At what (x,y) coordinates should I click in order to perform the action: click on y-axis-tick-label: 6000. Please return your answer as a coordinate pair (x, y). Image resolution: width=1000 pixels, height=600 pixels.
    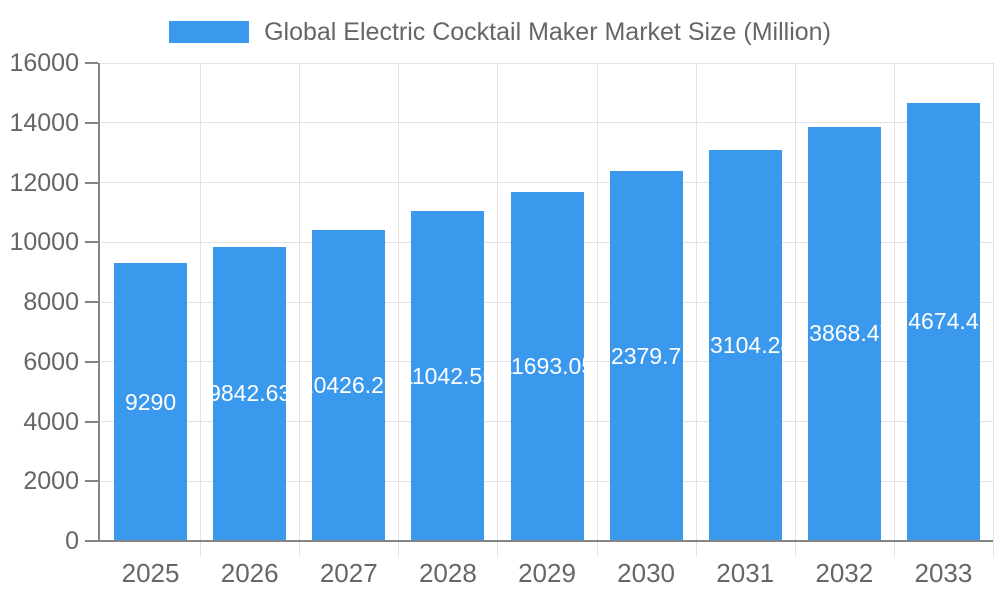
    Looking at the image, I should click on (51, 361).